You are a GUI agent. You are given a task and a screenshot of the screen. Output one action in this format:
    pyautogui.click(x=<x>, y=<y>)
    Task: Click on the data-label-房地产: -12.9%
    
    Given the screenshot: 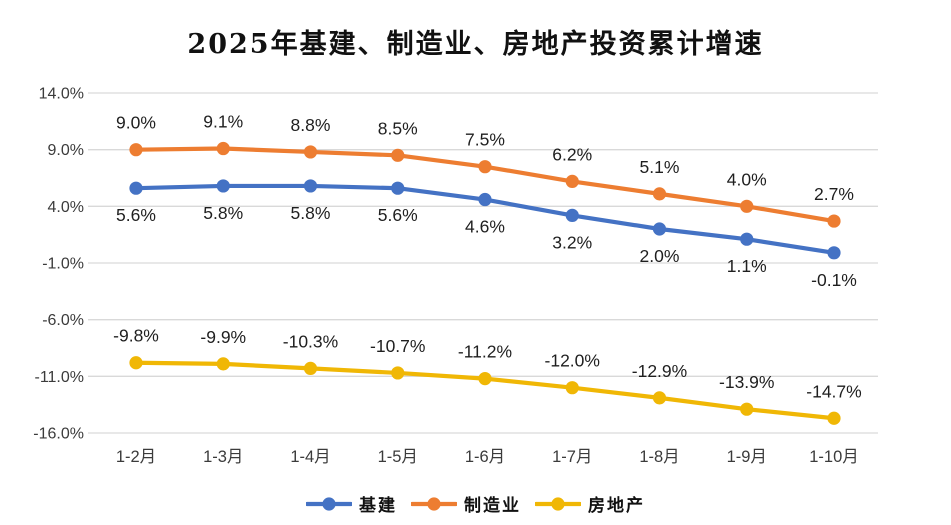 What is the action you would take?
    pyautogui.click(x=659, y=371)
    